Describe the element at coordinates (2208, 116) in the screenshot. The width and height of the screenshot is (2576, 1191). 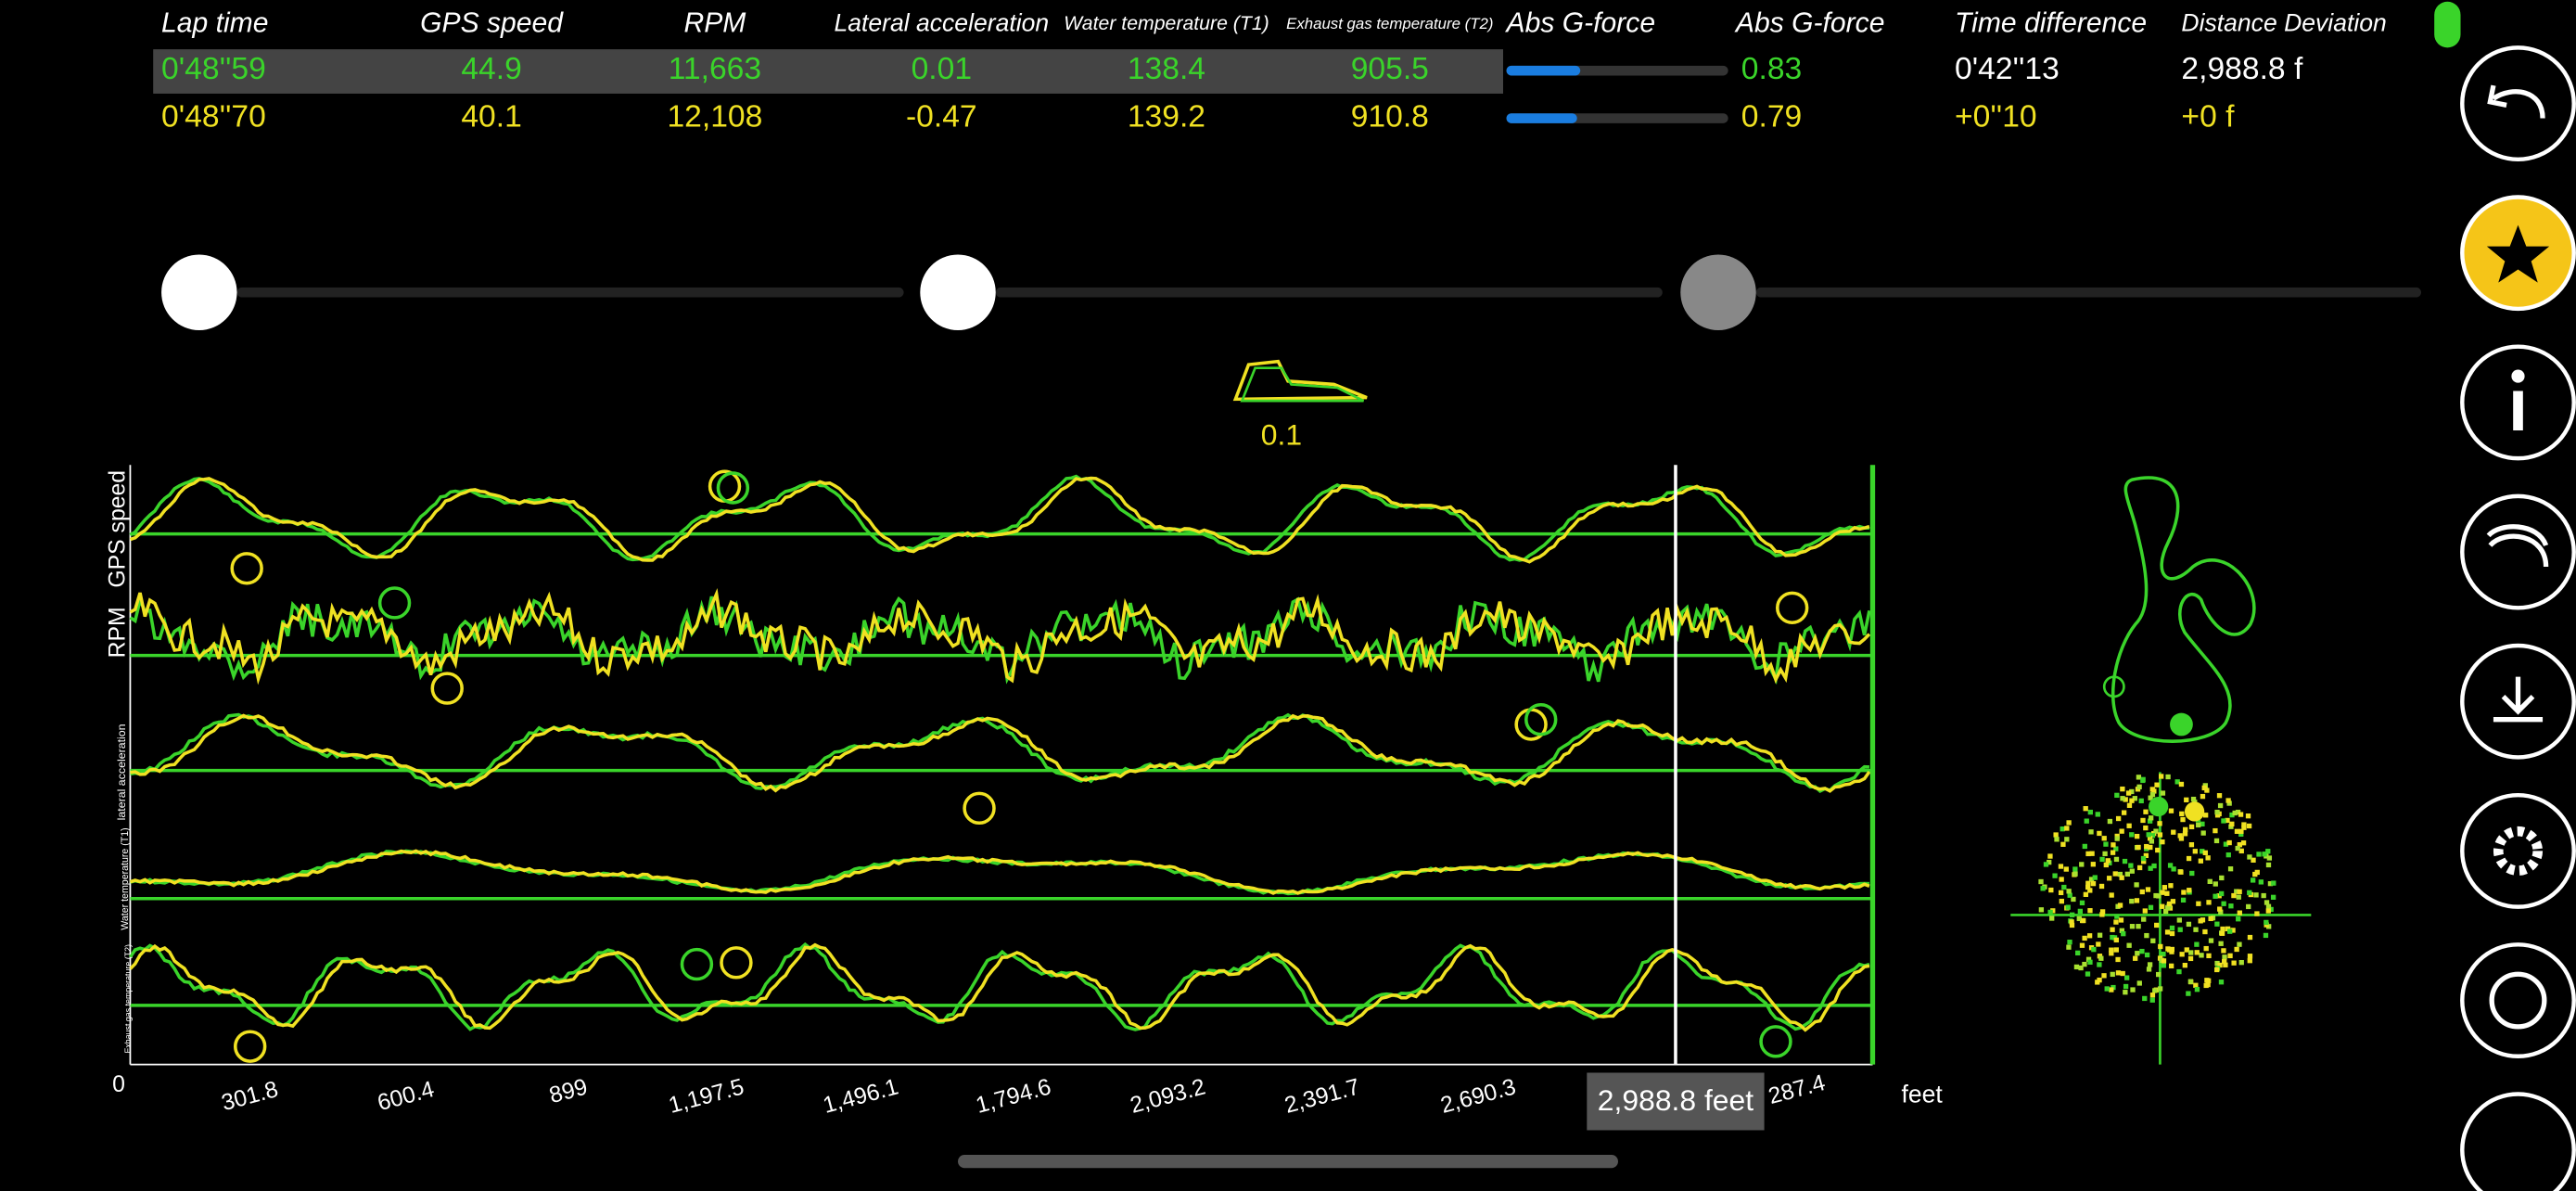
I see `cell-value: +0 f` at that location.